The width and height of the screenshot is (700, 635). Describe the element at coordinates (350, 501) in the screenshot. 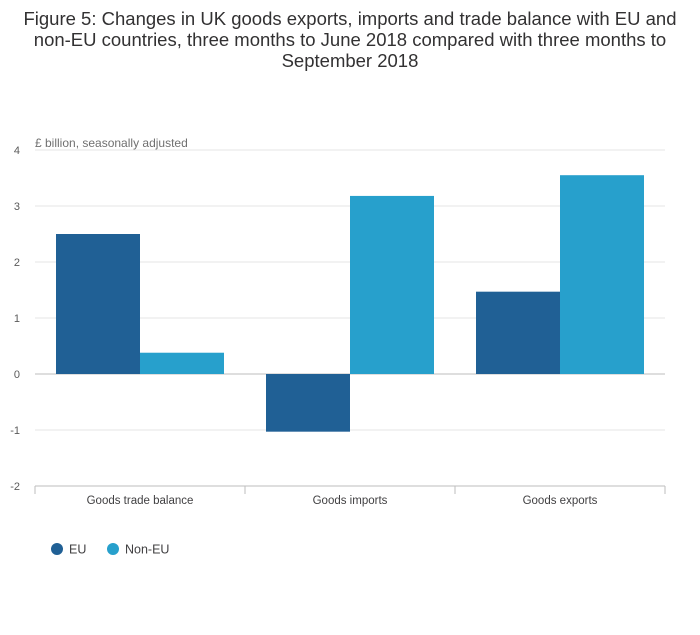

I see `x-category-label: Goods imports` at that location.